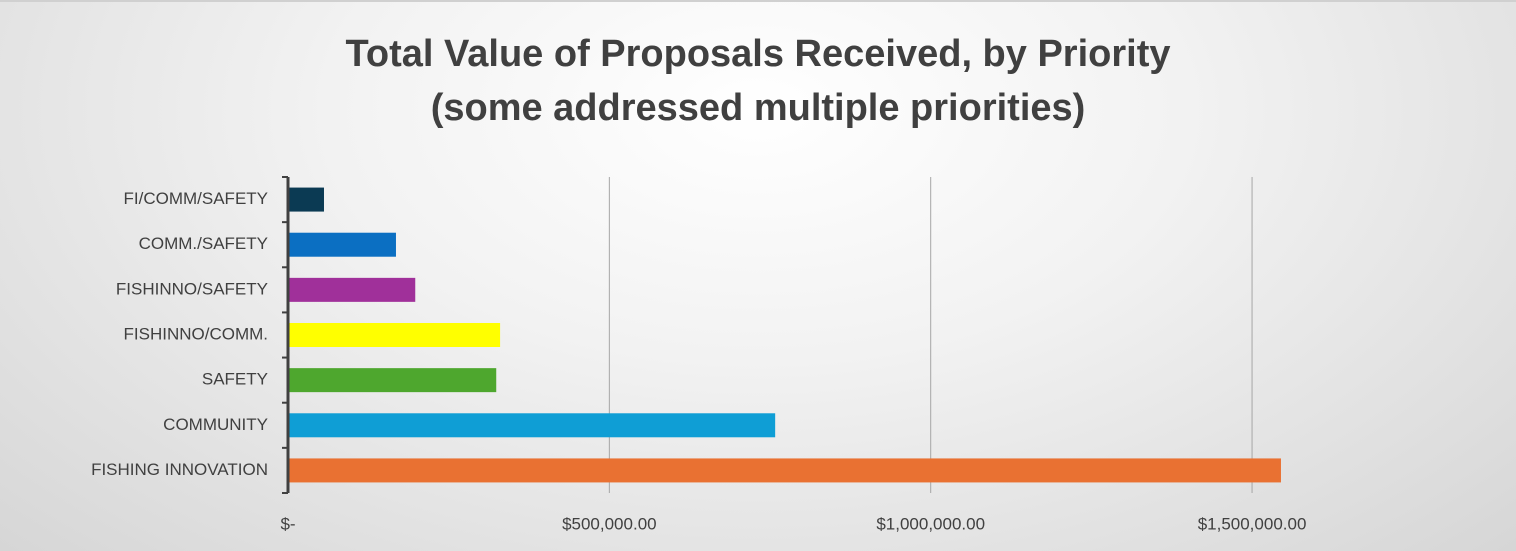 The image size is (1516, 551). Describe the element at coordinates (192, 288) in the screenshot. I see `y-tick-label: FISHINNO/SAFETY` at that location.